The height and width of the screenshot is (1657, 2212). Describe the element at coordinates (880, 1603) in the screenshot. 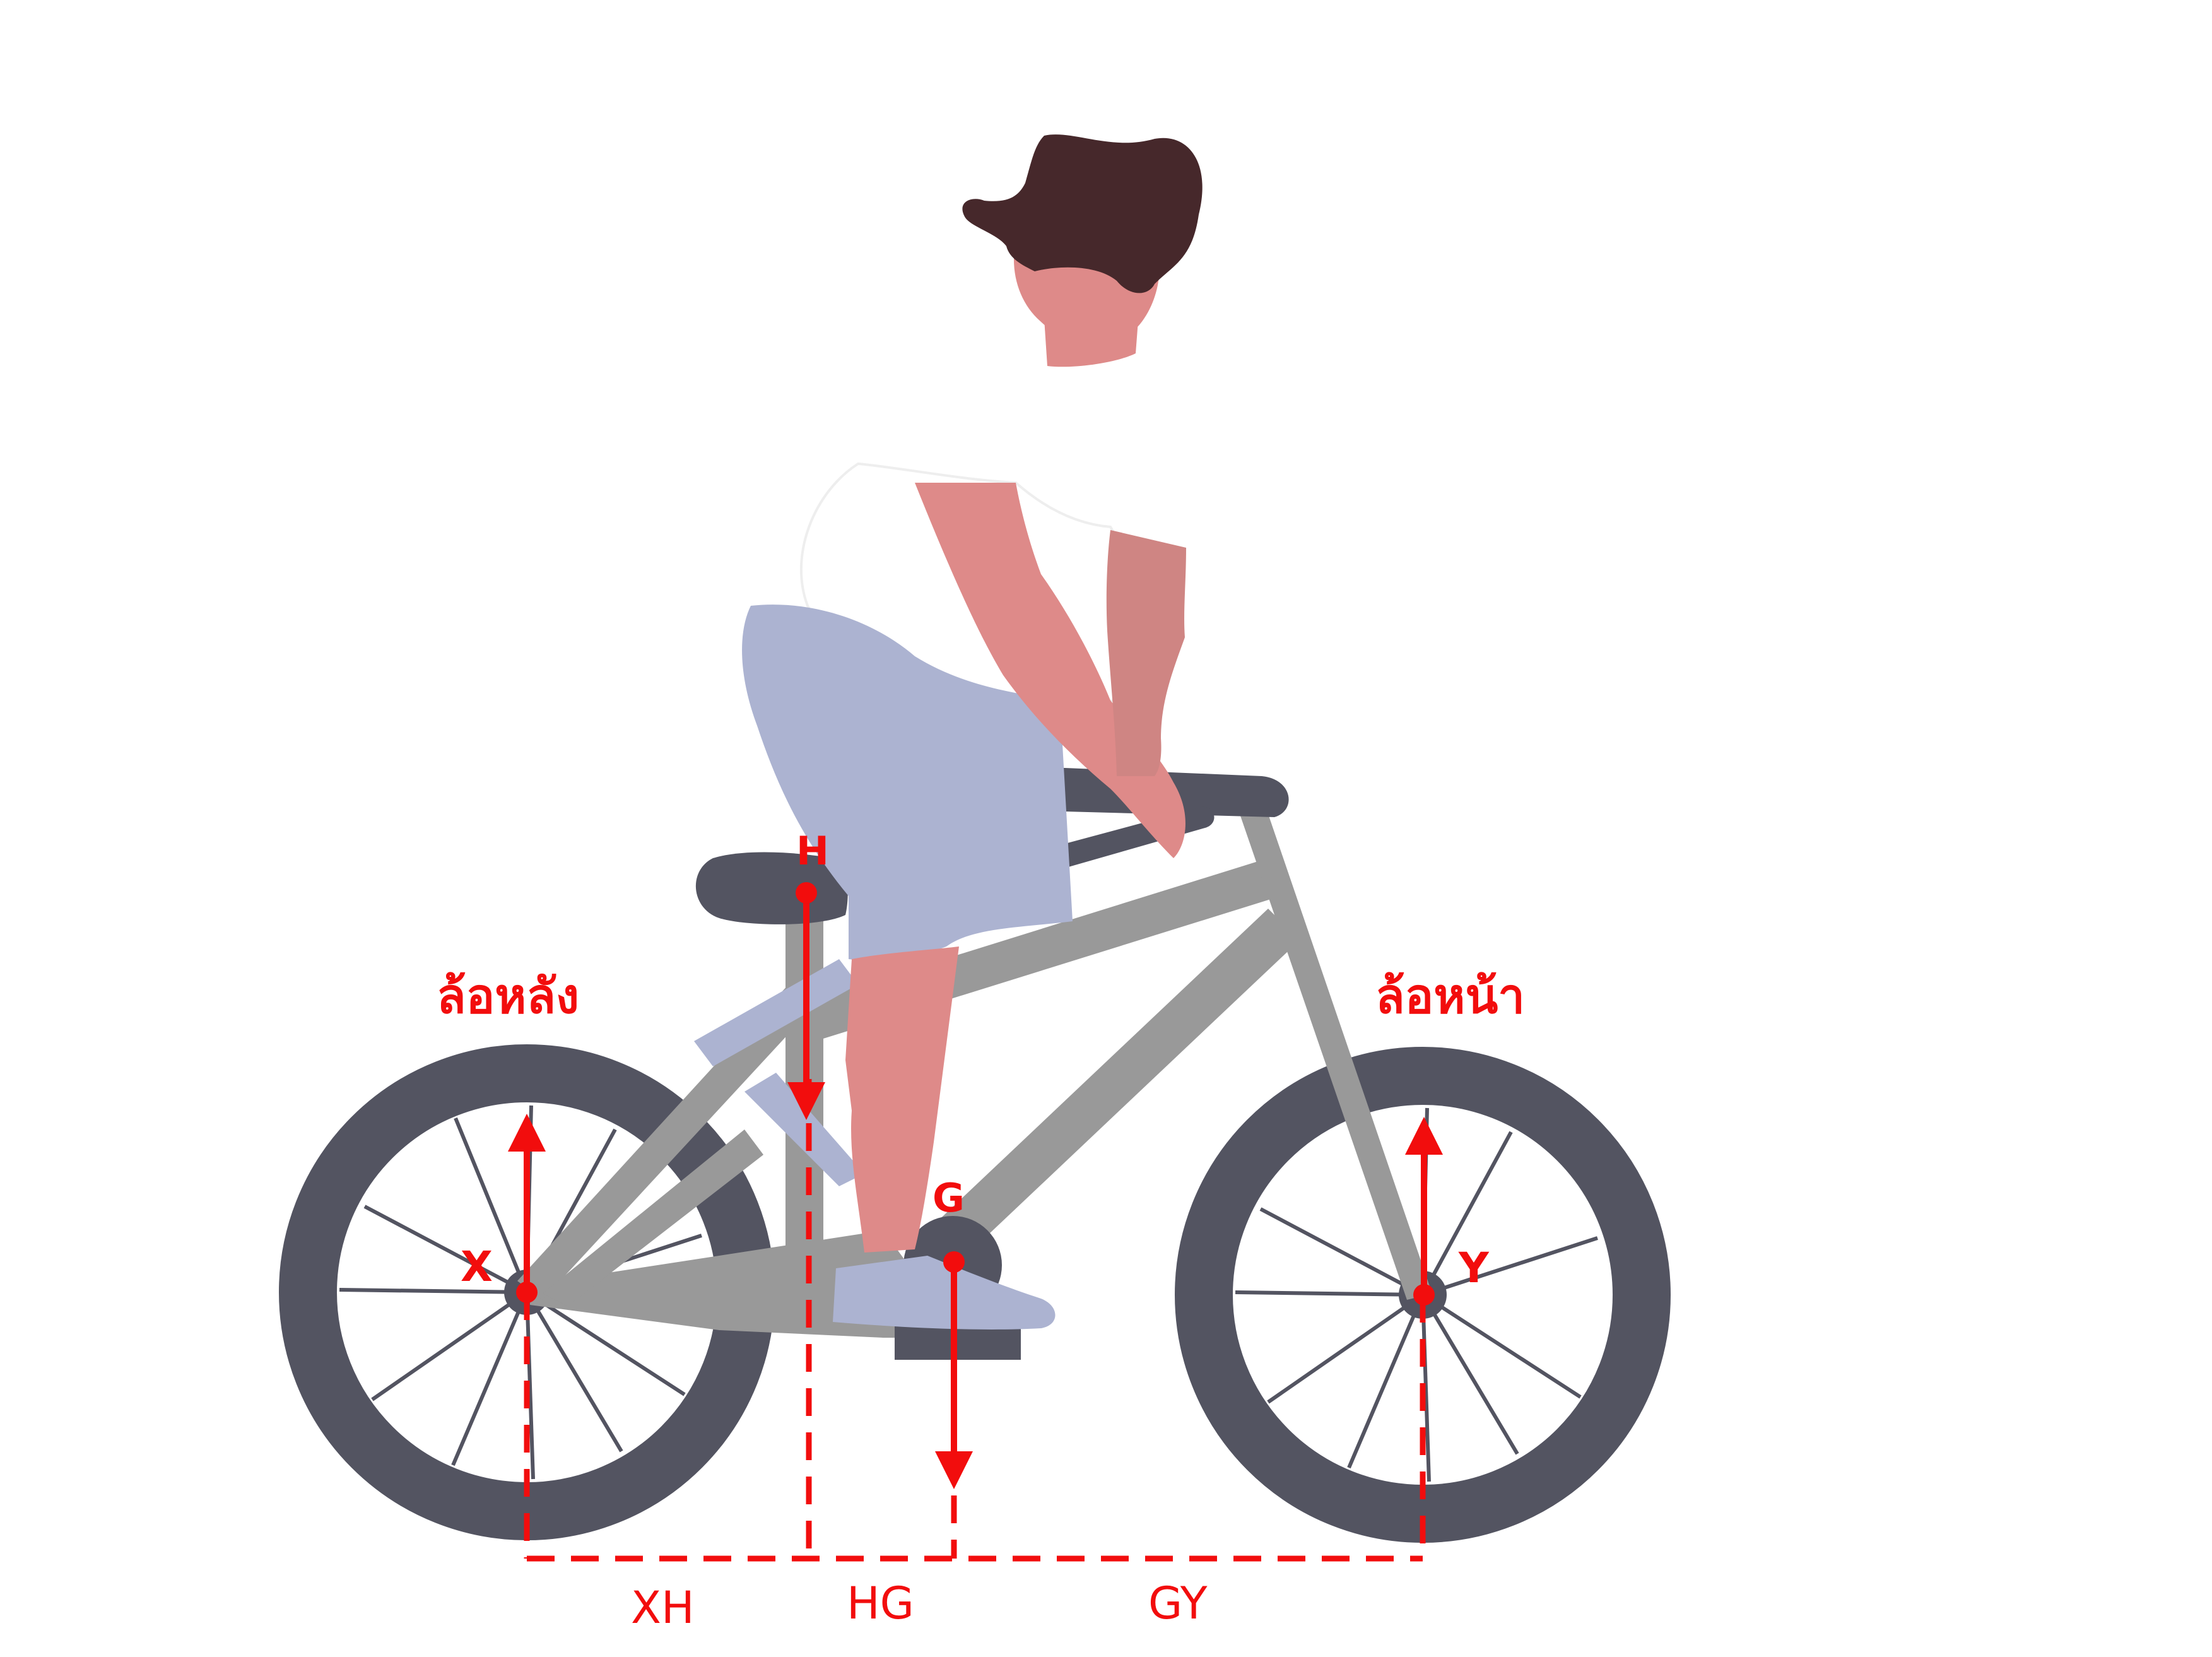

I see `distance-hg: HG` at that location.